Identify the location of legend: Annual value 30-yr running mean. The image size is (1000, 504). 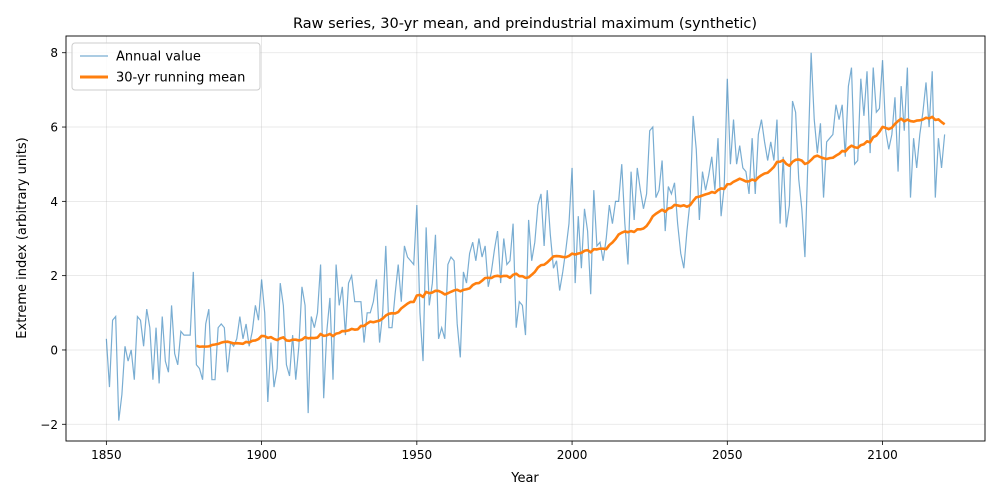
(166, 66).